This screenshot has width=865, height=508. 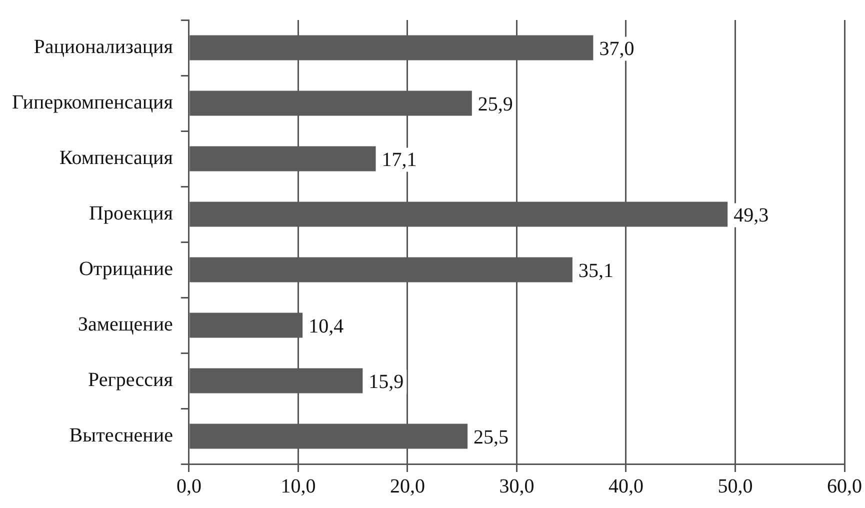 What do you see at coordinates (386, 382) in the screenshot?
I see `data-label: 15,9` at bounding box center [386, 382].